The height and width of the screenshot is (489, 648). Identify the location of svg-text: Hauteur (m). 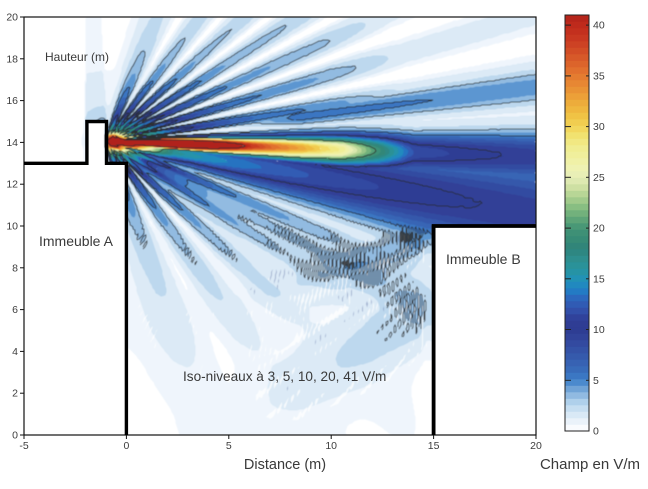
(77, 57).